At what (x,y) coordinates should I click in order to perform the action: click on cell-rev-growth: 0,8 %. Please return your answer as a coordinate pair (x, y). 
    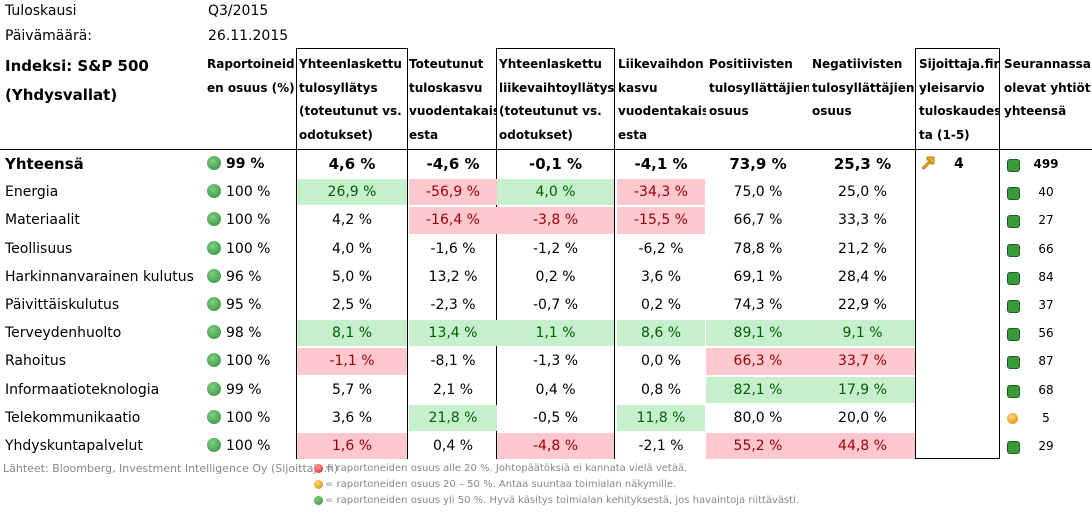
    Looking at the image, I should click on (661, 389).